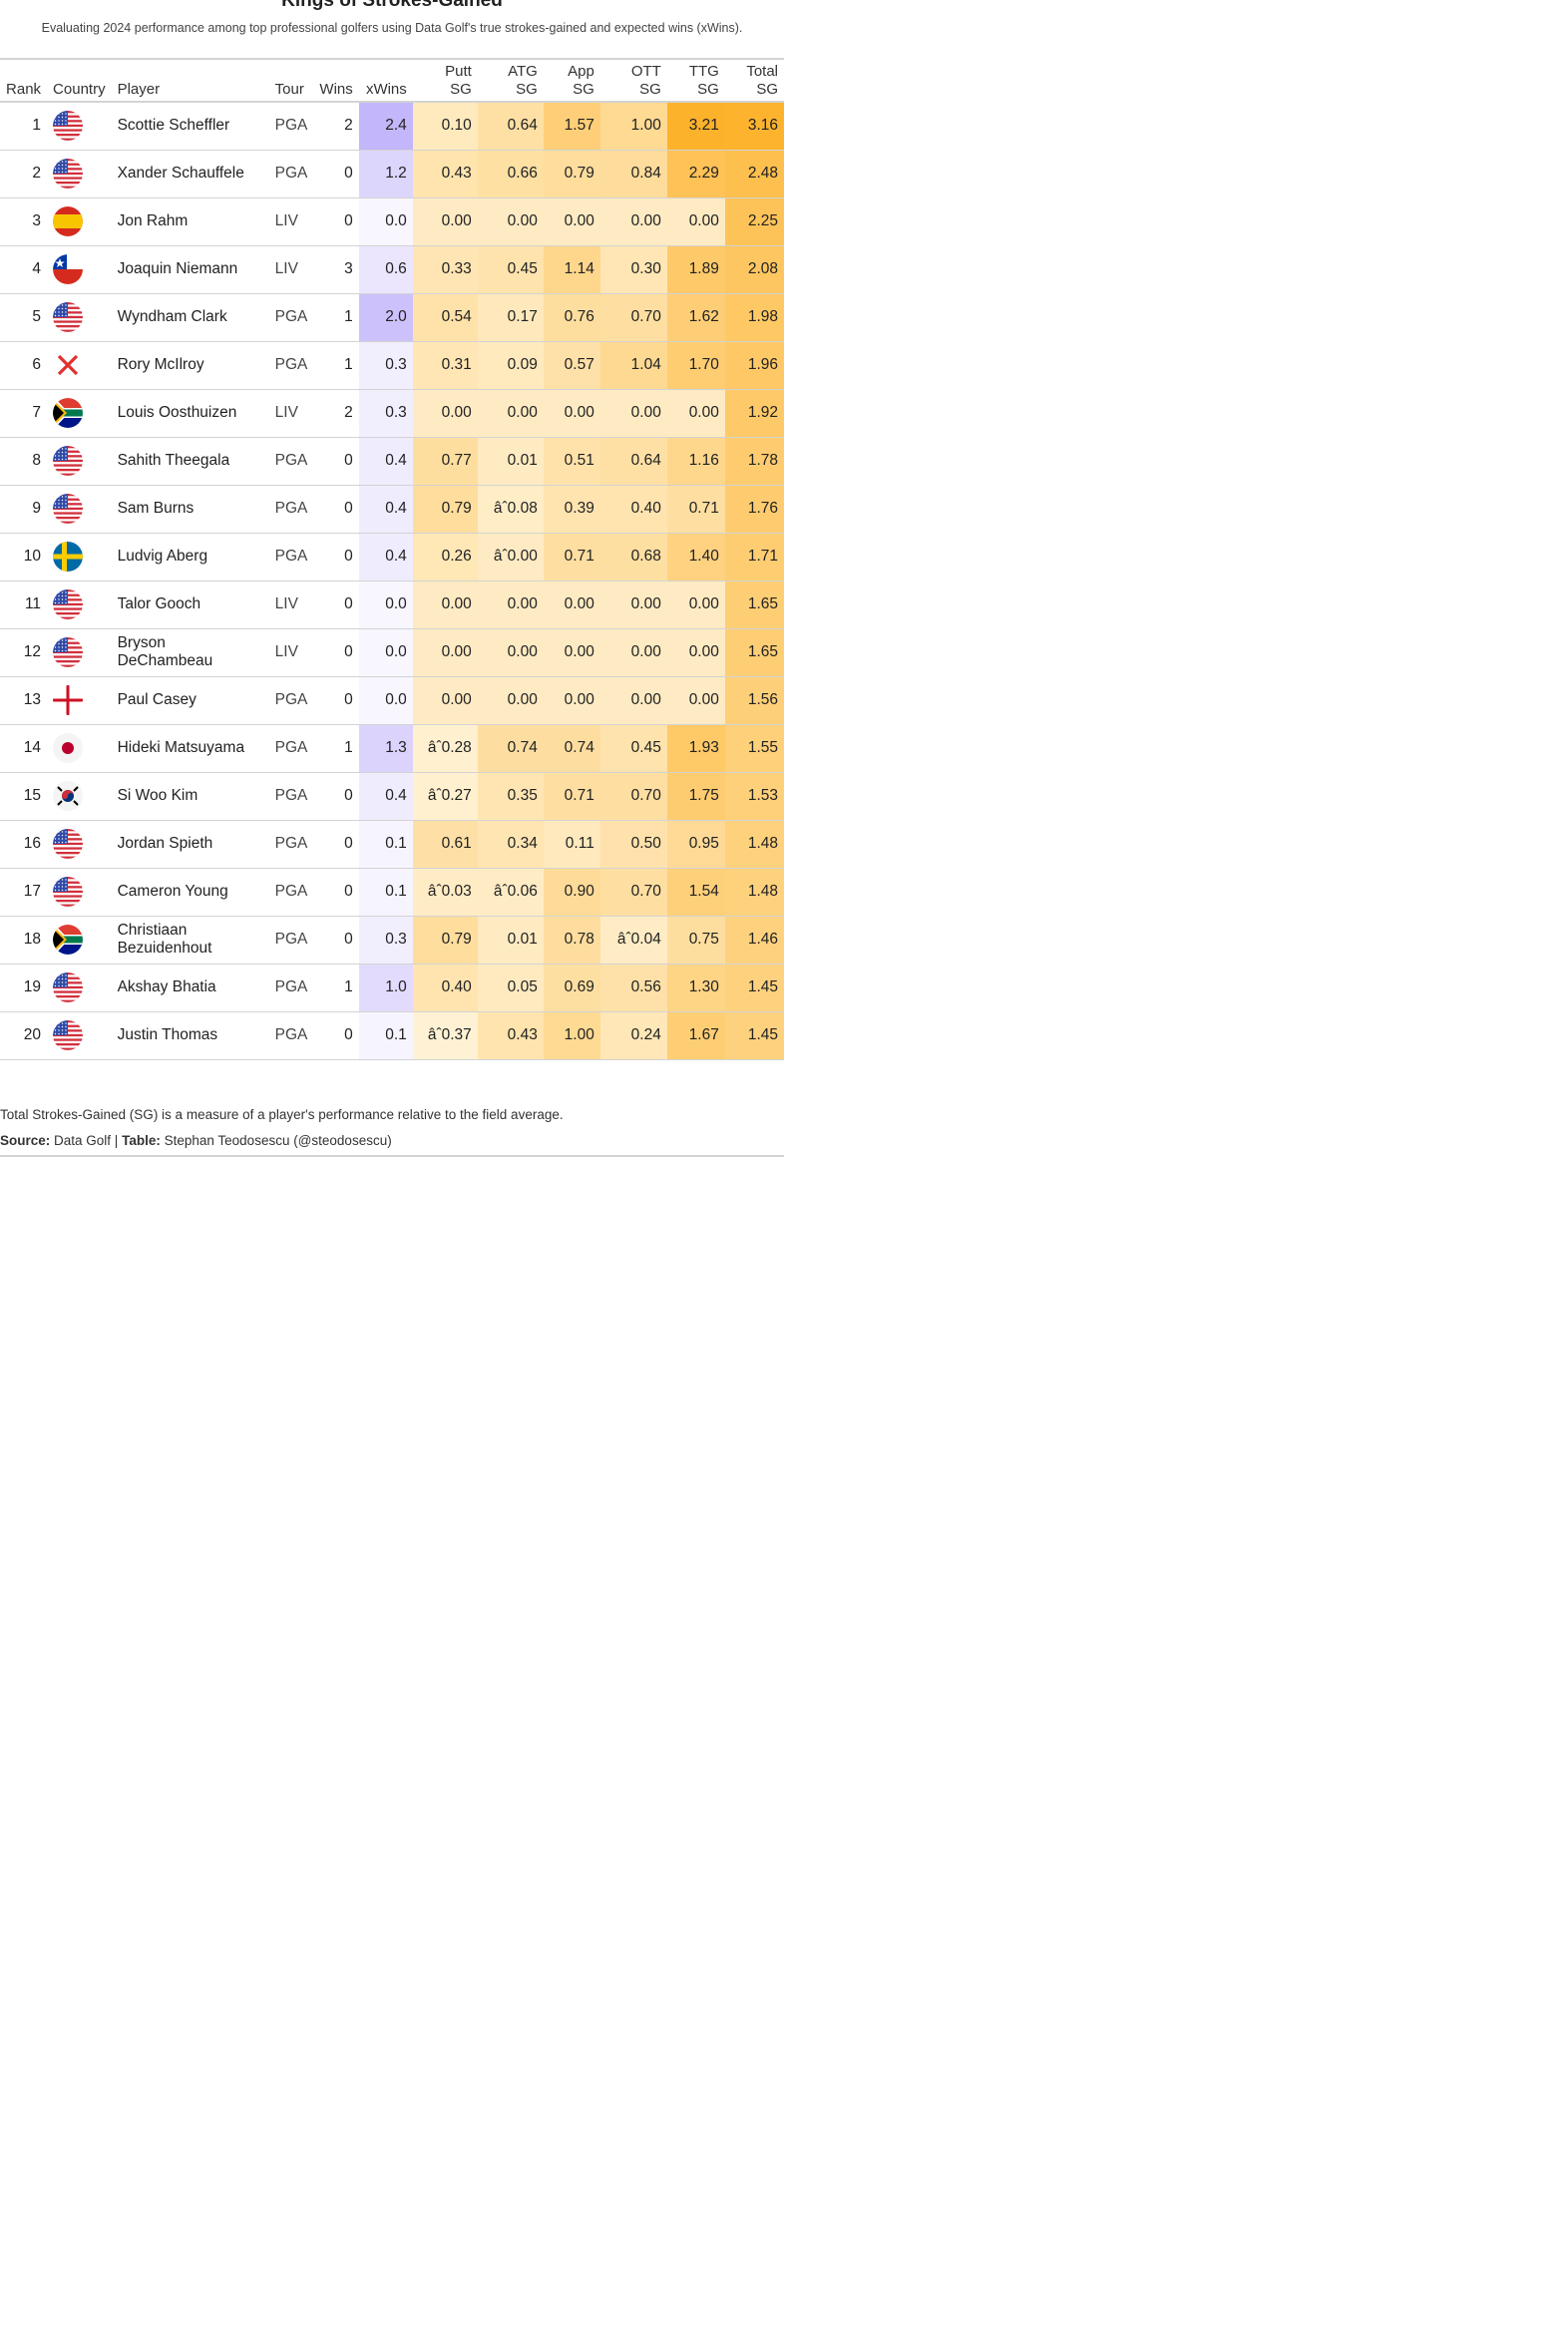 Image resolution: width=1568 pixels, height=2326 pixels. What do you see at coordinates (571, 461) in the screenshot?
I see `cell-app: 0.51` at bounding box center [571, 461].